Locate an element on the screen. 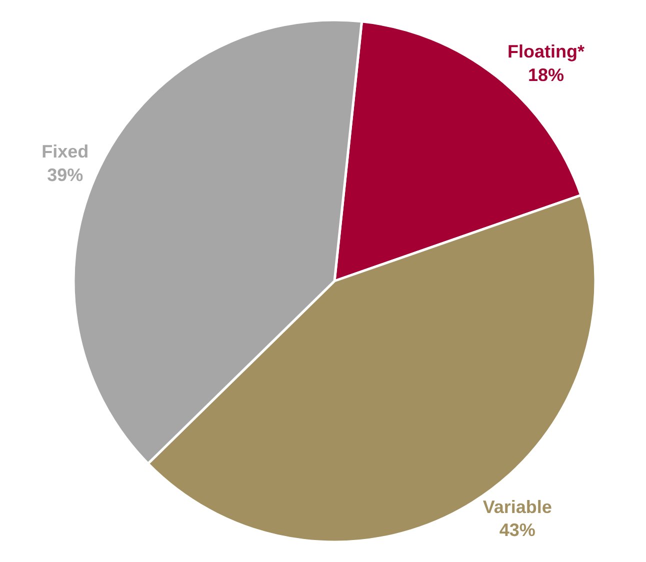 This screenshot has width=646, height=562. data-label: 43% is located at coordinates (517, 530).